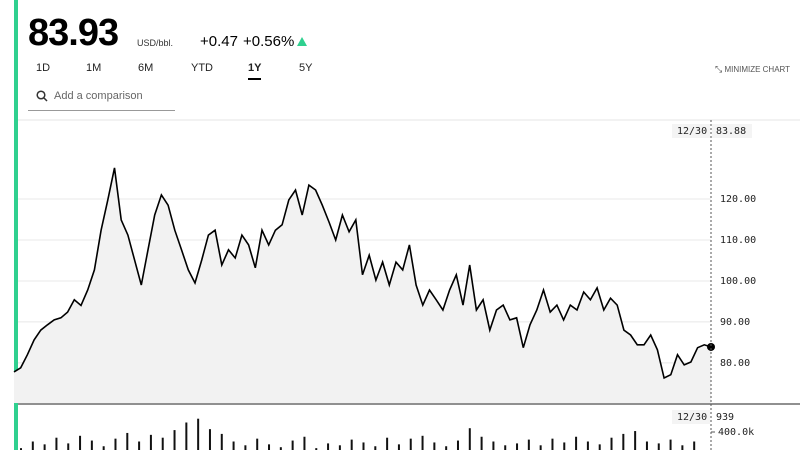 The image size is (800, 450). I want to click on y-tick-label: 100.00, so click(738, 281).